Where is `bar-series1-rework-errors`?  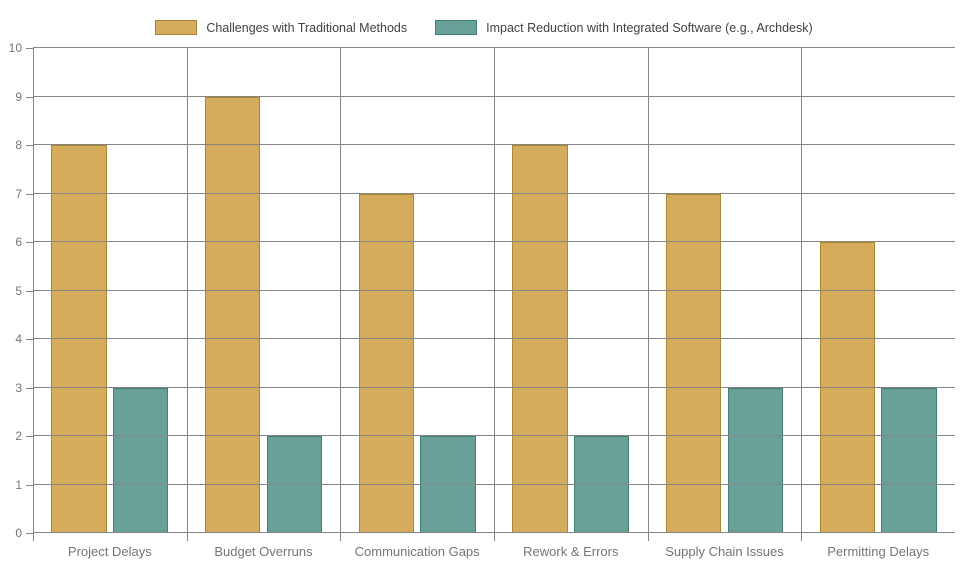
bar-series1-rework-errors is located at coordinates (601, 484).